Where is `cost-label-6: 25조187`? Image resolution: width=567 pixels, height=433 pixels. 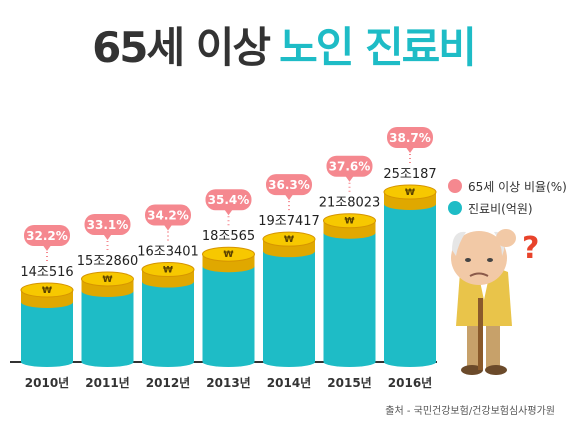
cost-label-6: 25조187 is located at coordinates (409, 174).